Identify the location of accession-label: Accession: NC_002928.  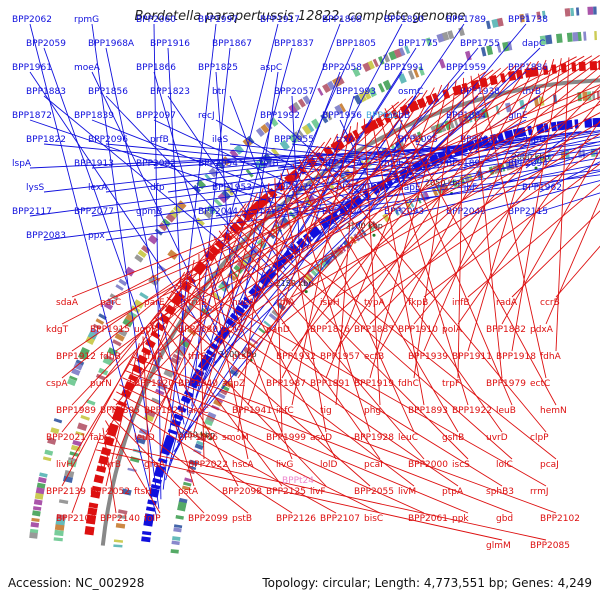
(76, 583).